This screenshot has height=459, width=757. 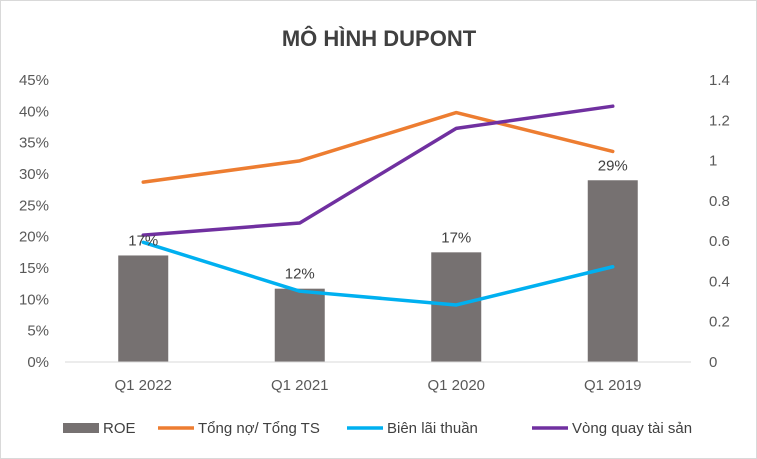 I want to click on roe-data-label: 29%, so click(x=613, y=165).